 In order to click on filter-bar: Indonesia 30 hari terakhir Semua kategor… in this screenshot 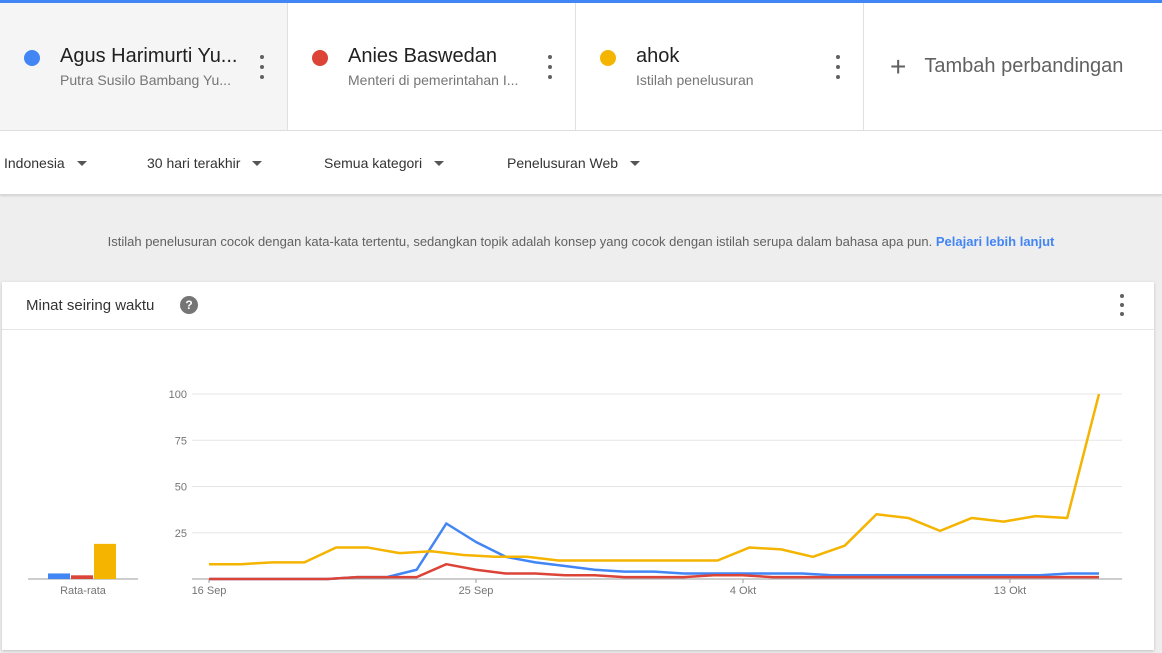, I will do `click(581, 163)`.